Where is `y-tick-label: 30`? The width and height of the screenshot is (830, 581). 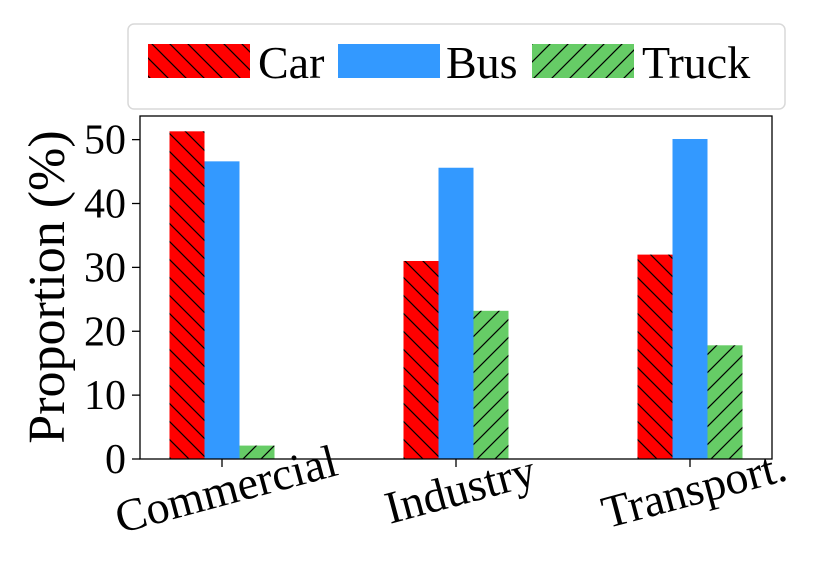 y-tick-label: 30 is located at coordinates (105, 268).